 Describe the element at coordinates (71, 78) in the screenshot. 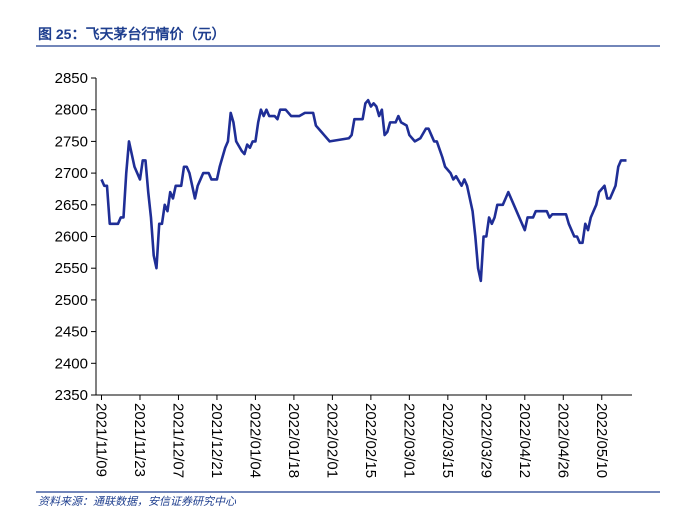

I see `y-tick-label: 2850` at that location.